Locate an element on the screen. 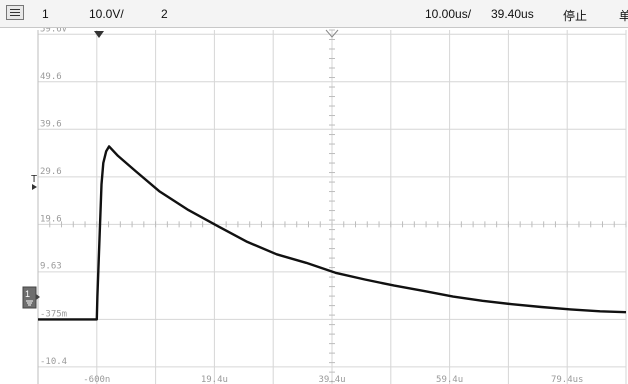 The width and height of the screenshot is (628, 384). x-tick-label: 79.4us is located at coordinates (567, 379).